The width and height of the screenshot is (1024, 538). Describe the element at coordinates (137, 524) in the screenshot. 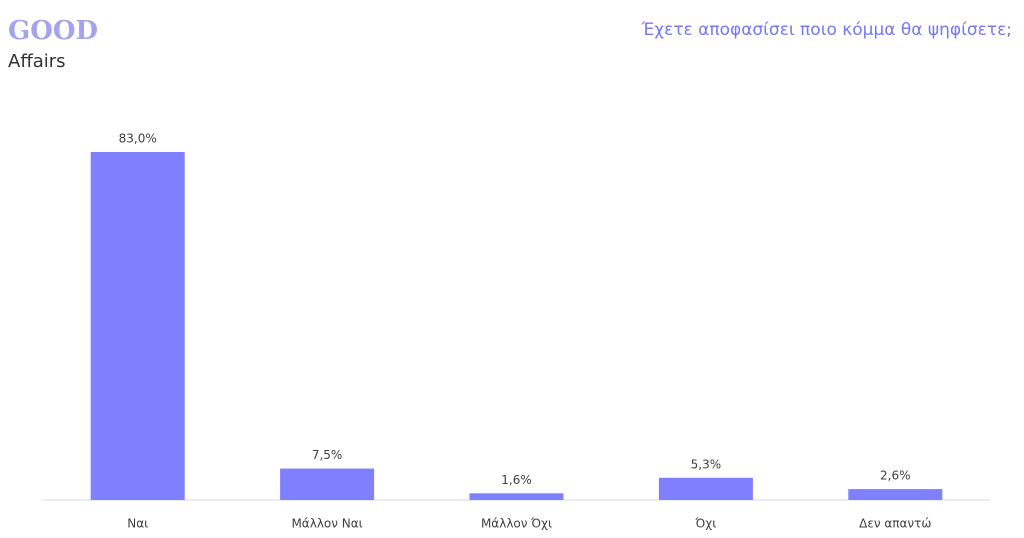

I see `x-tick-label: Ναι` at that location.